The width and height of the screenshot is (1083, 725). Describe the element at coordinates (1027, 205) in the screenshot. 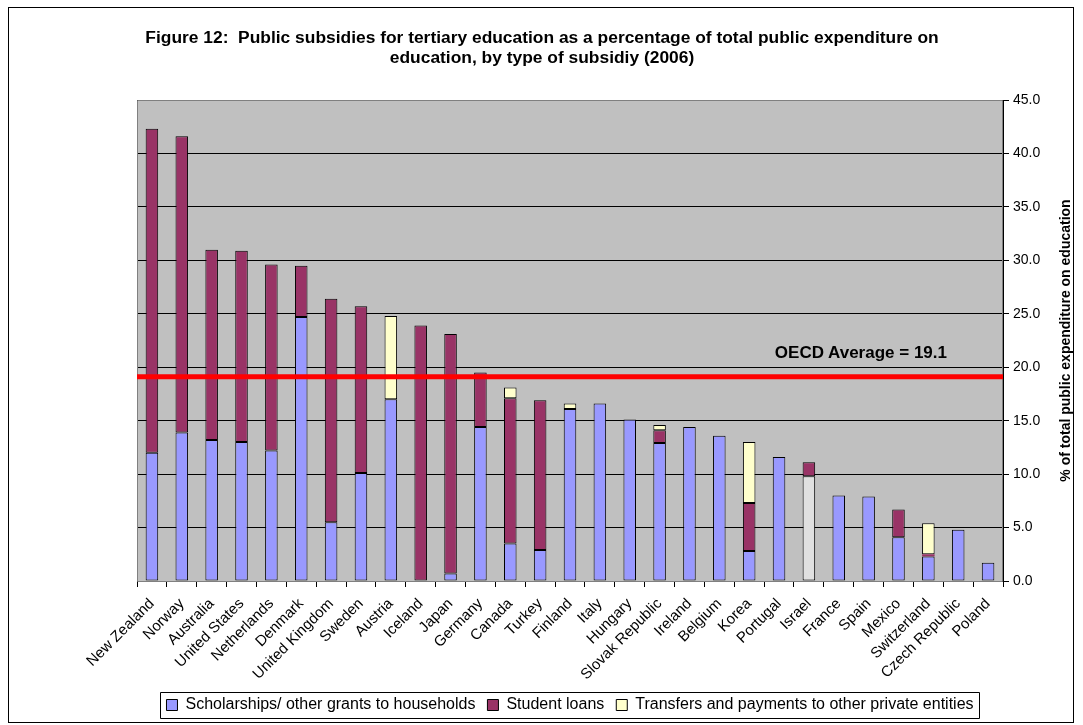

I see `y-tick-label: 35.0` at that location.